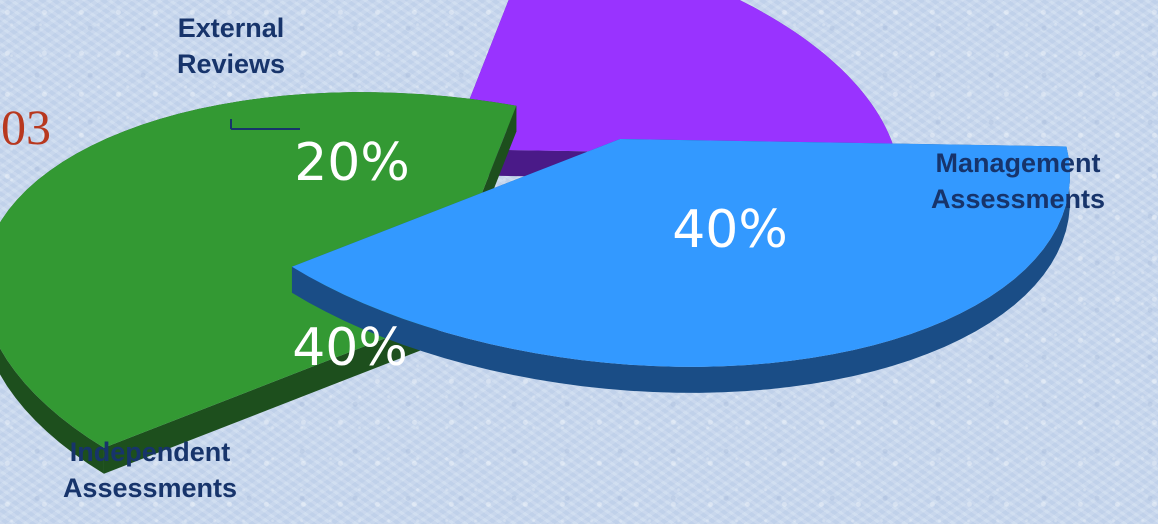 This screenshot has width=1158, height=524. Describe the element at coordinates (268, 397) in the screenshot. I see `slice-side-independent-assessments` at that location.